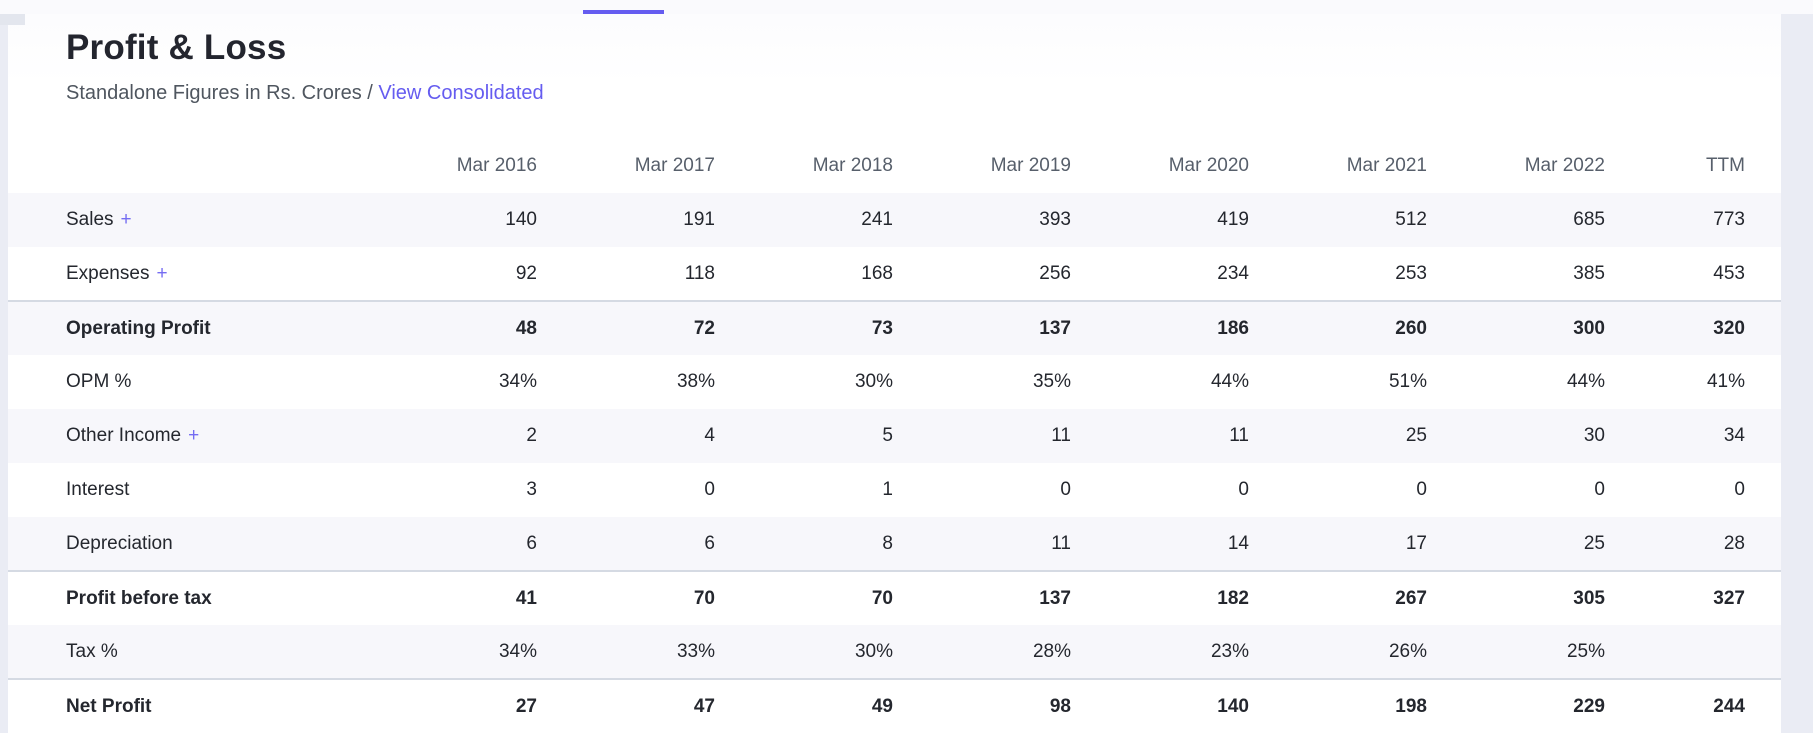 The image size is (1813, 733). What do you see at coordinates (1416, 435) in the screenshot?
I see `value-cell: 25` at bounding box center [1416, 435].